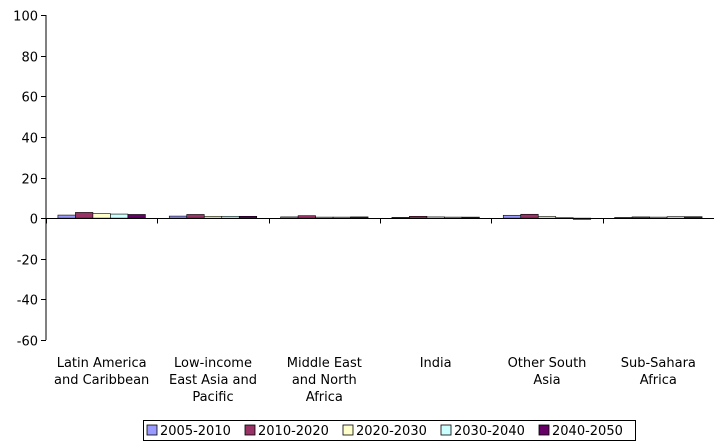  What do you see at coordinates (489, 431) in the screenshot?
I see `legend-label: 2030-2040` at bounding box center [489, 431].